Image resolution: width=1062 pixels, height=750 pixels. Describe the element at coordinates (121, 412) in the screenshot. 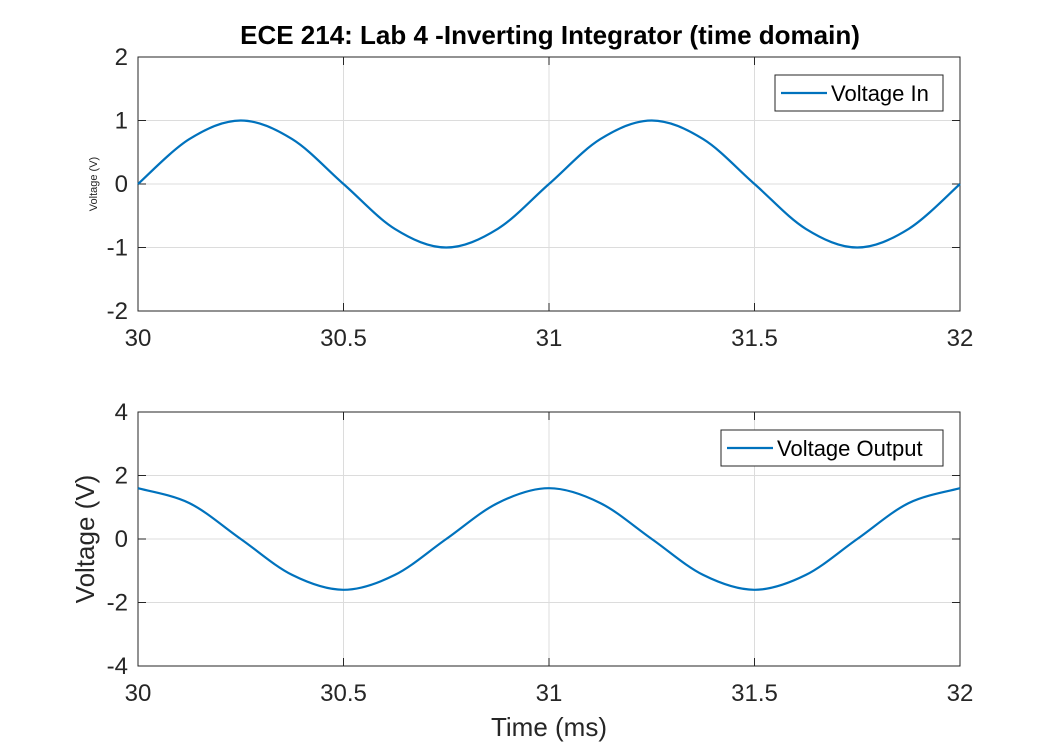

I see `bottom-y-tick-label: 4` at that location.